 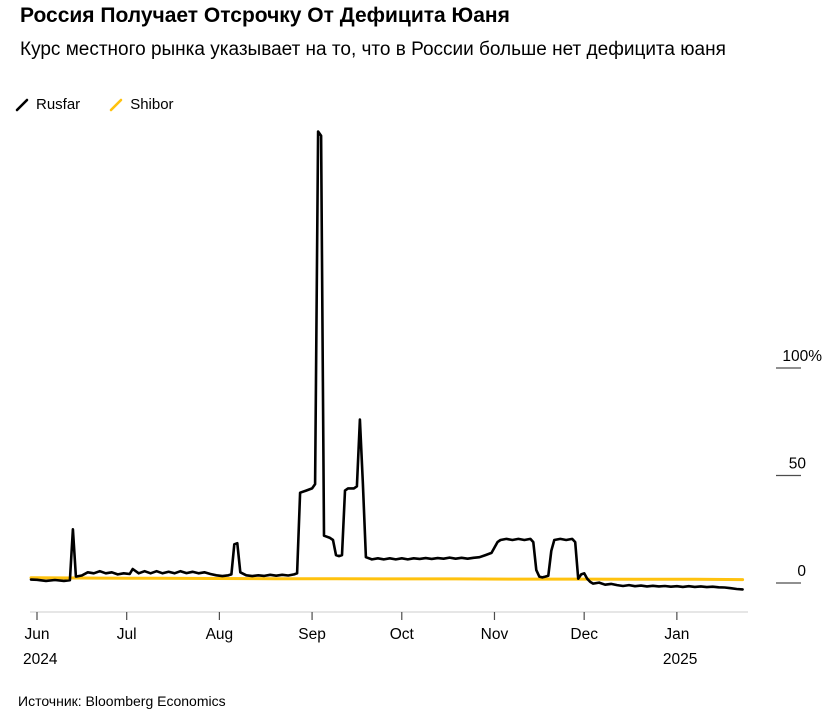 I want to click on legend-label: Rusfar, so click(x=58, y=104).